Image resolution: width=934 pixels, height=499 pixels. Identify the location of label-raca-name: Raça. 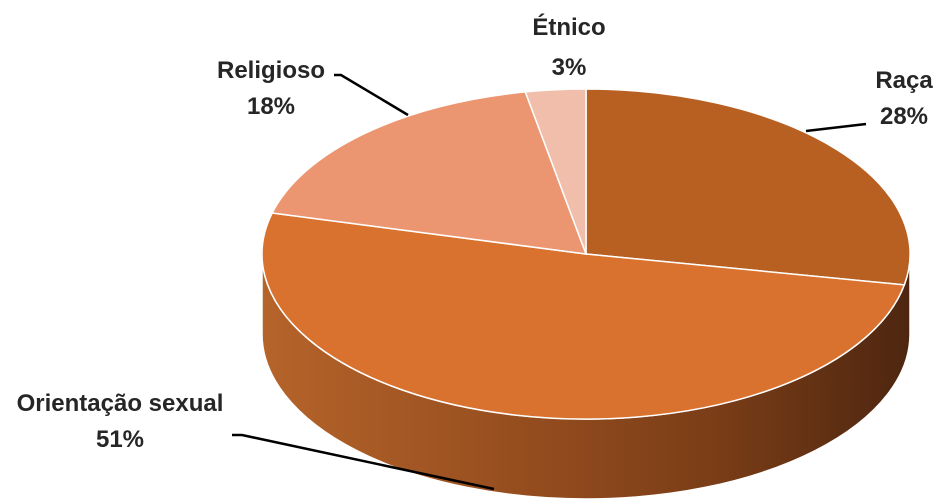
(904, 80).